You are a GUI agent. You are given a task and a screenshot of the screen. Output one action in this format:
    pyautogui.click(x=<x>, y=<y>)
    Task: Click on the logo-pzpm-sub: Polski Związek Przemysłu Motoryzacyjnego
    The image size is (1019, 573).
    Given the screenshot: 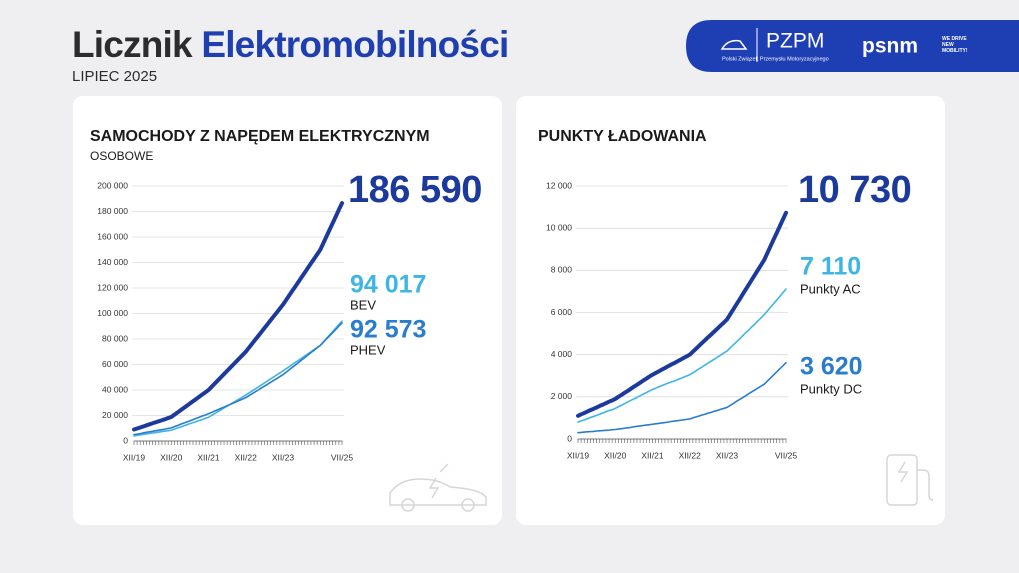 What is the action you would take?
    pyautogui.click(x=775, y=59)
    